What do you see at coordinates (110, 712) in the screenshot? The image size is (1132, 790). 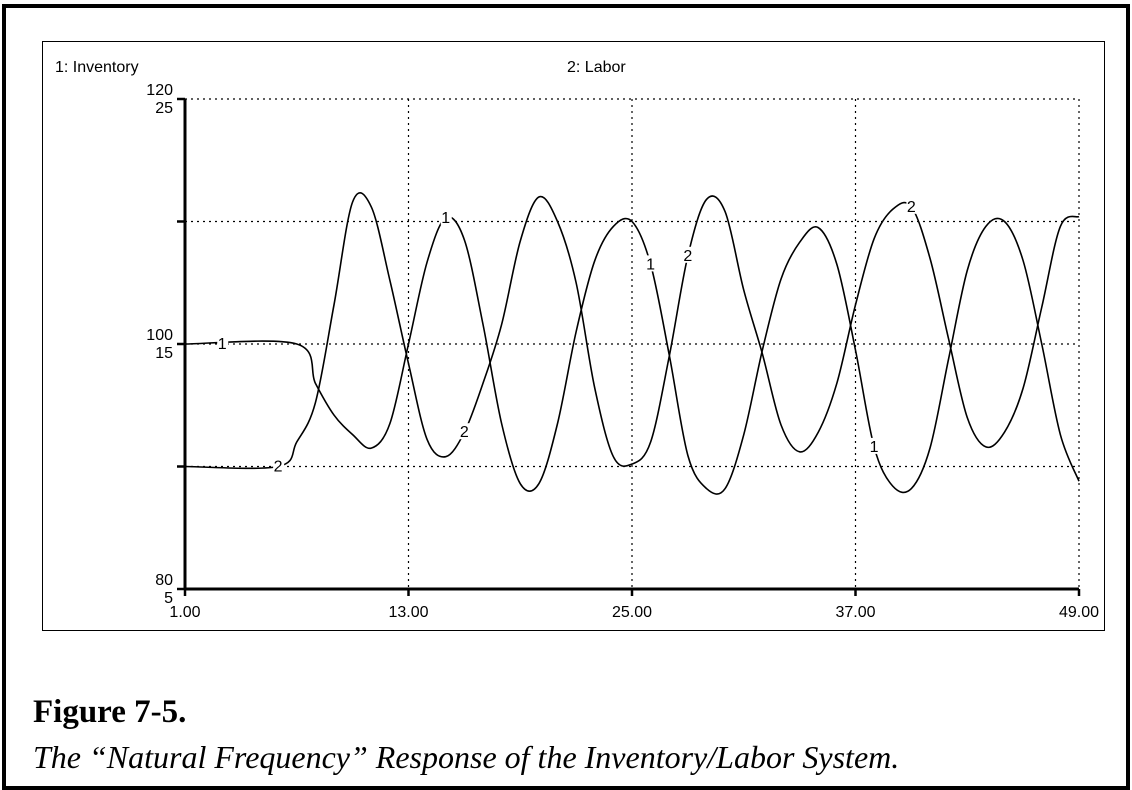 I see `figure-number: Figure 7-5.` at bounding box center [110, 712].